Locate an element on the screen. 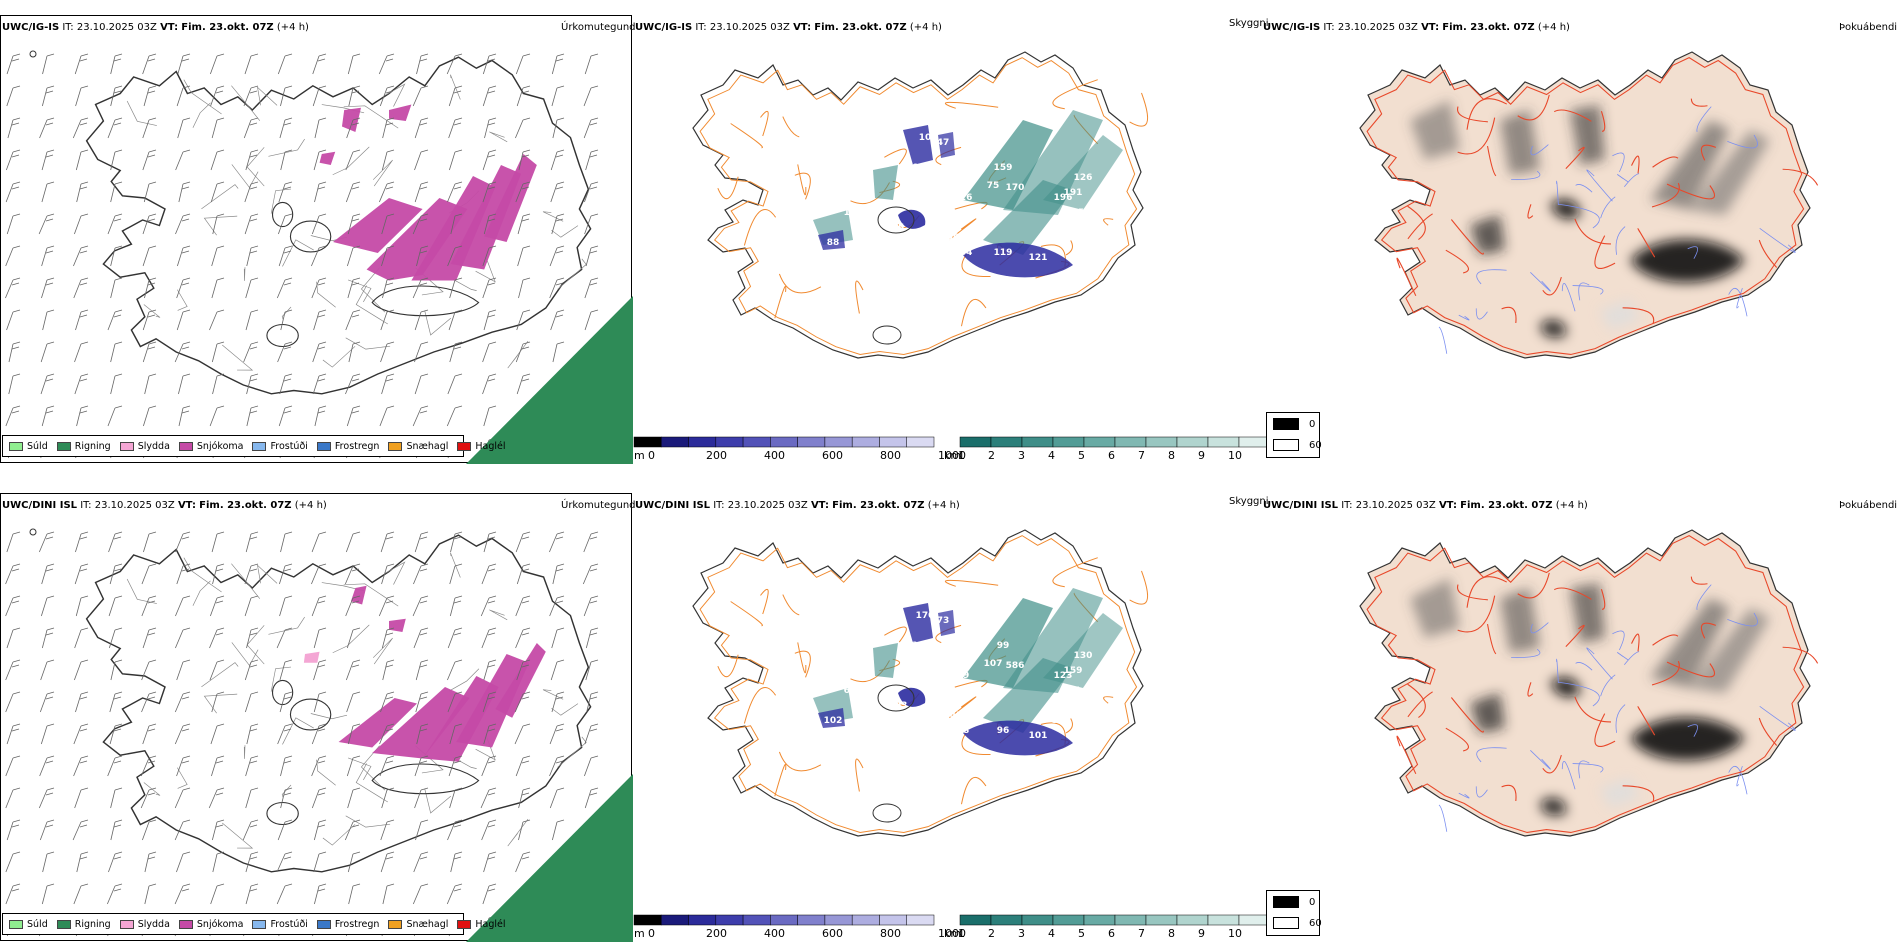 This screenshot has height=950, width=1900. cloud-base-label: 119 is located at coordinates (1000, 761).